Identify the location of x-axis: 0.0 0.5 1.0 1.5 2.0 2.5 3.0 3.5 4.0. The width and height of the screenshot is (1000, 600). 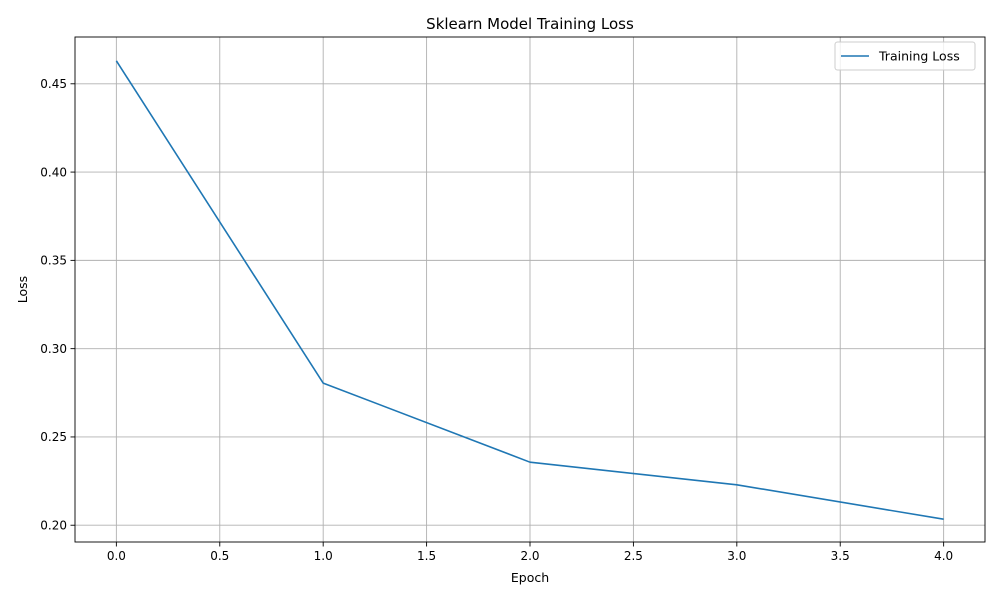
(530, 552).